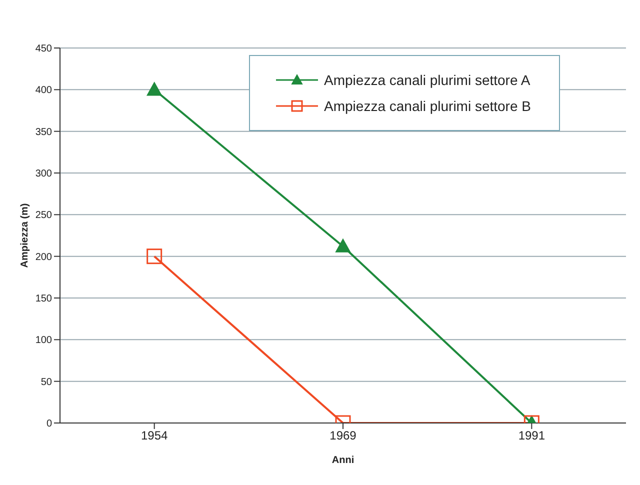 The height and width of the screenshot is (485, 640). Describe the element at coordinates (25, 235) in the screenshot. I see `y-axis-title: Ampiezza (m)` at that location.